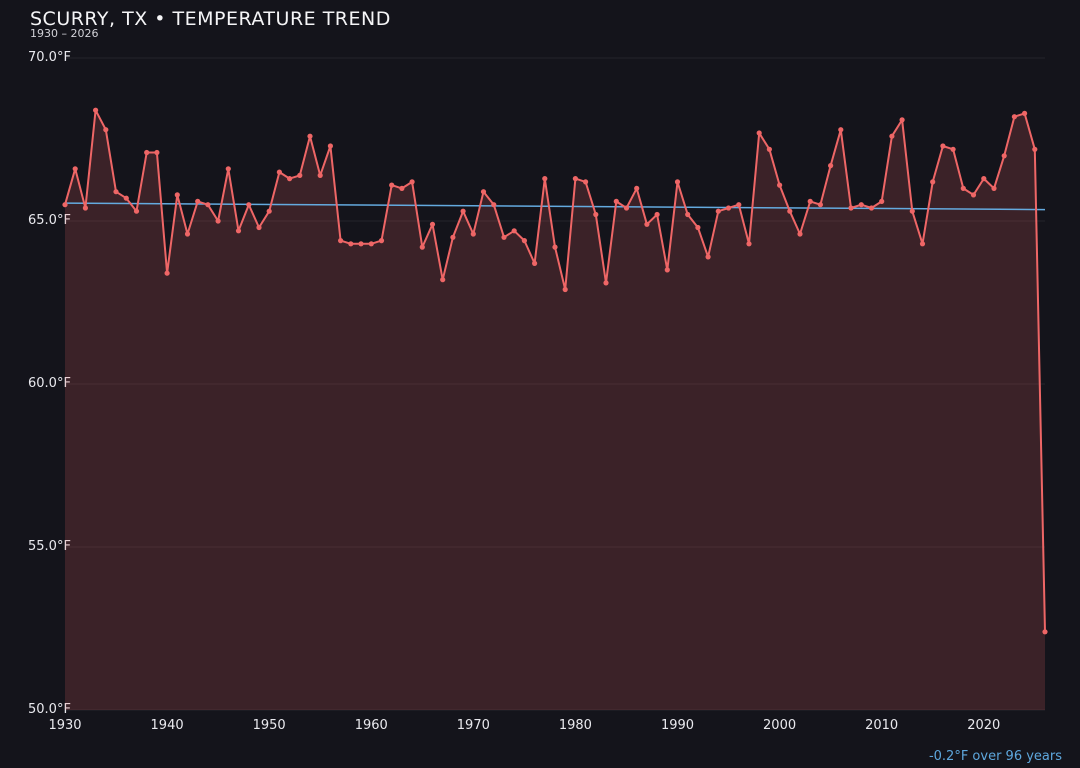  Describe the element at coordinates (575, 725) in the screenshot. I see `x-tick-label: 1980` at that location.